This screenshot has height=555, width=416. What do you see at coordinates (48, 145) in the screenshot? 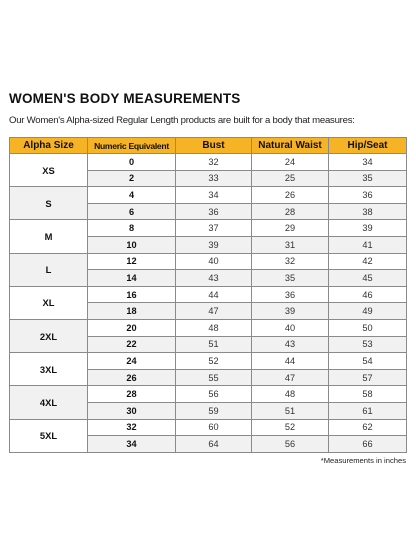
I see `header-alpha-size: Alpha Size` at bounding box center [48, 145].